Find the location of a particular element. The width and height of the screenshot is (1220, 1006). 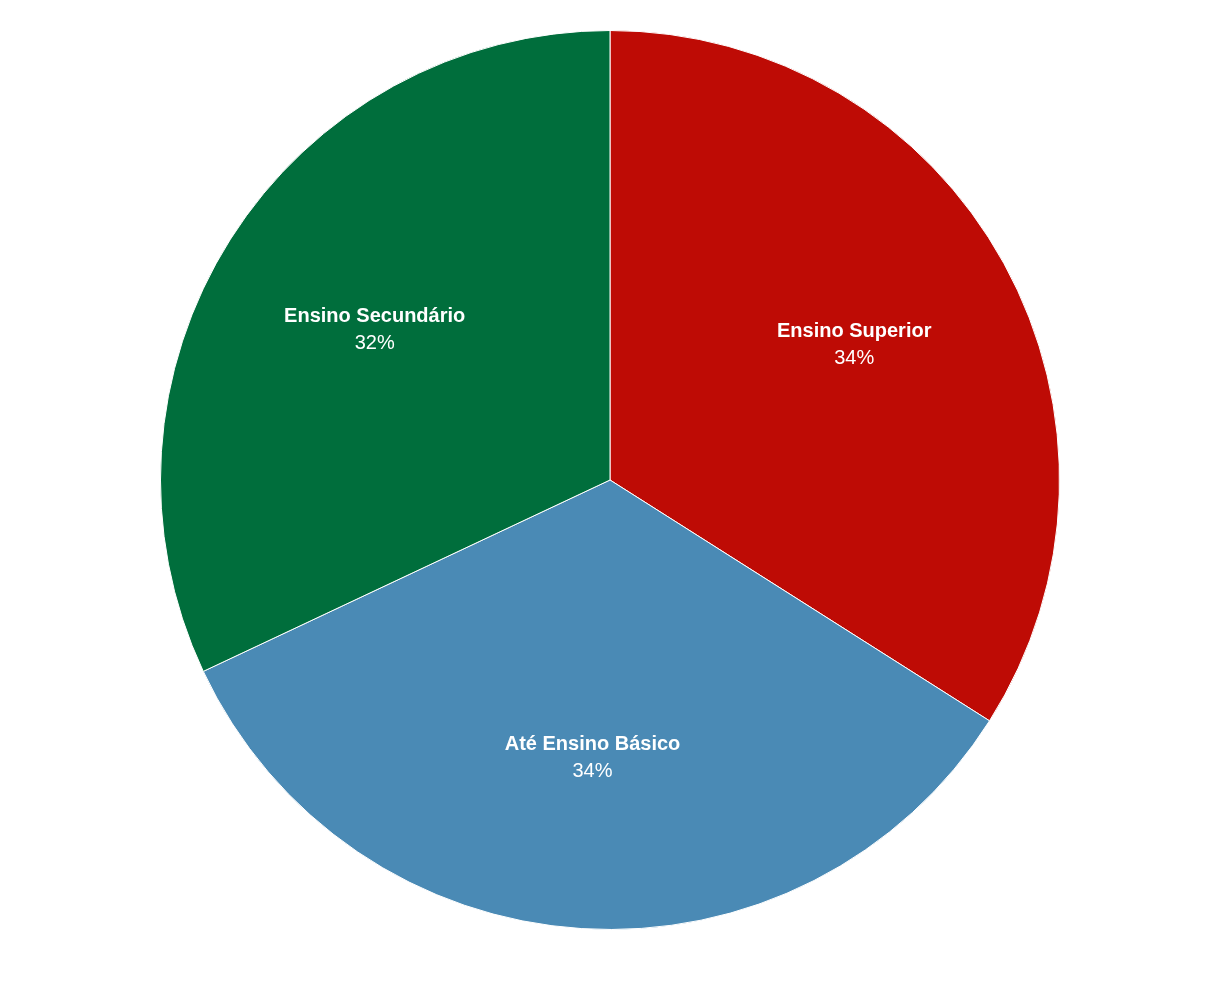

slice-label: Ensino Secundário is located at coordinates (375, 315).